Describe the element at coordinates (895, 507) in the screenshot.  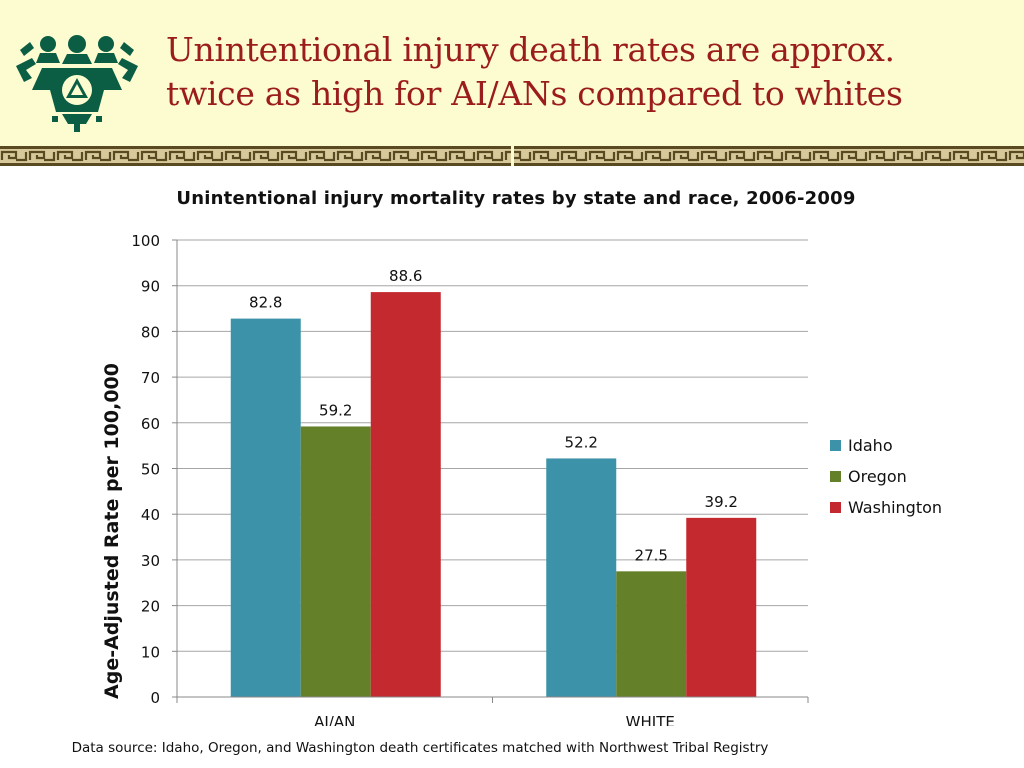
I see `legend-label-washington: Washington` at that location.